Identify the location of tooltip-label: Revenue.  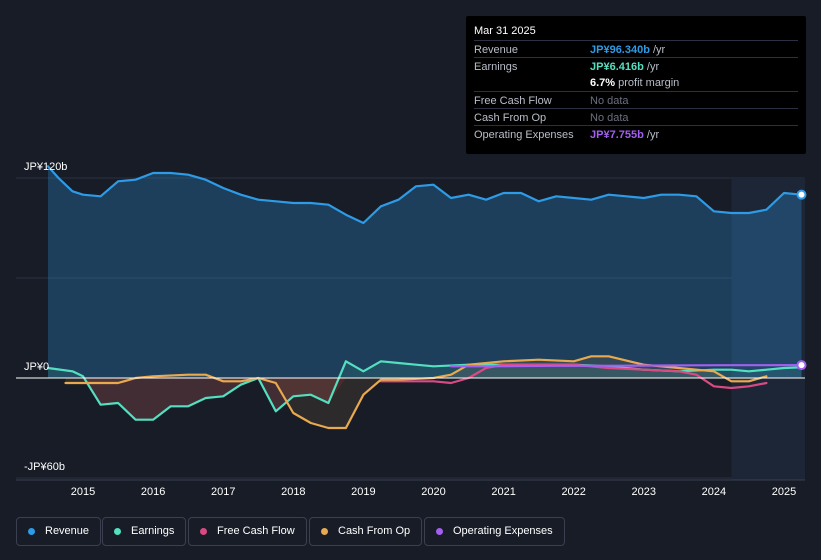
(496, 50).